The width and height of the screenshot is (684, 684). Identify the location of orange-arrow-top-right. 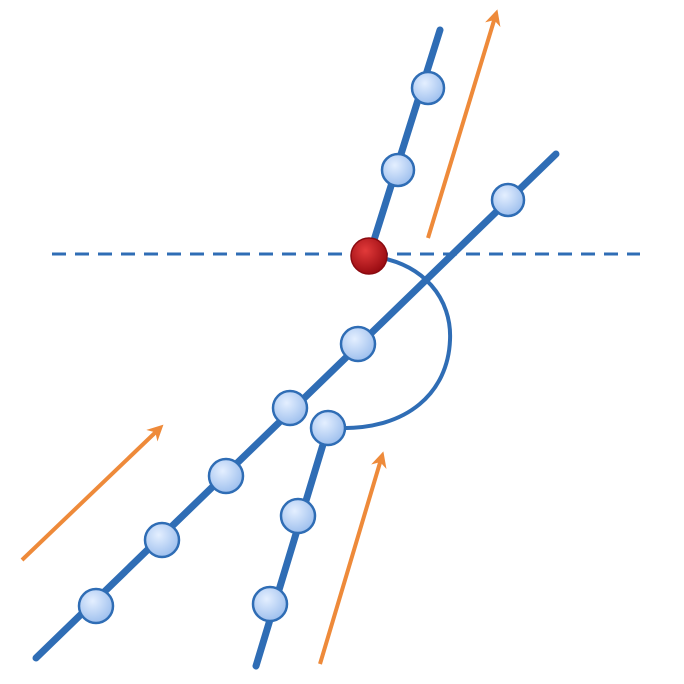
(463, 124).